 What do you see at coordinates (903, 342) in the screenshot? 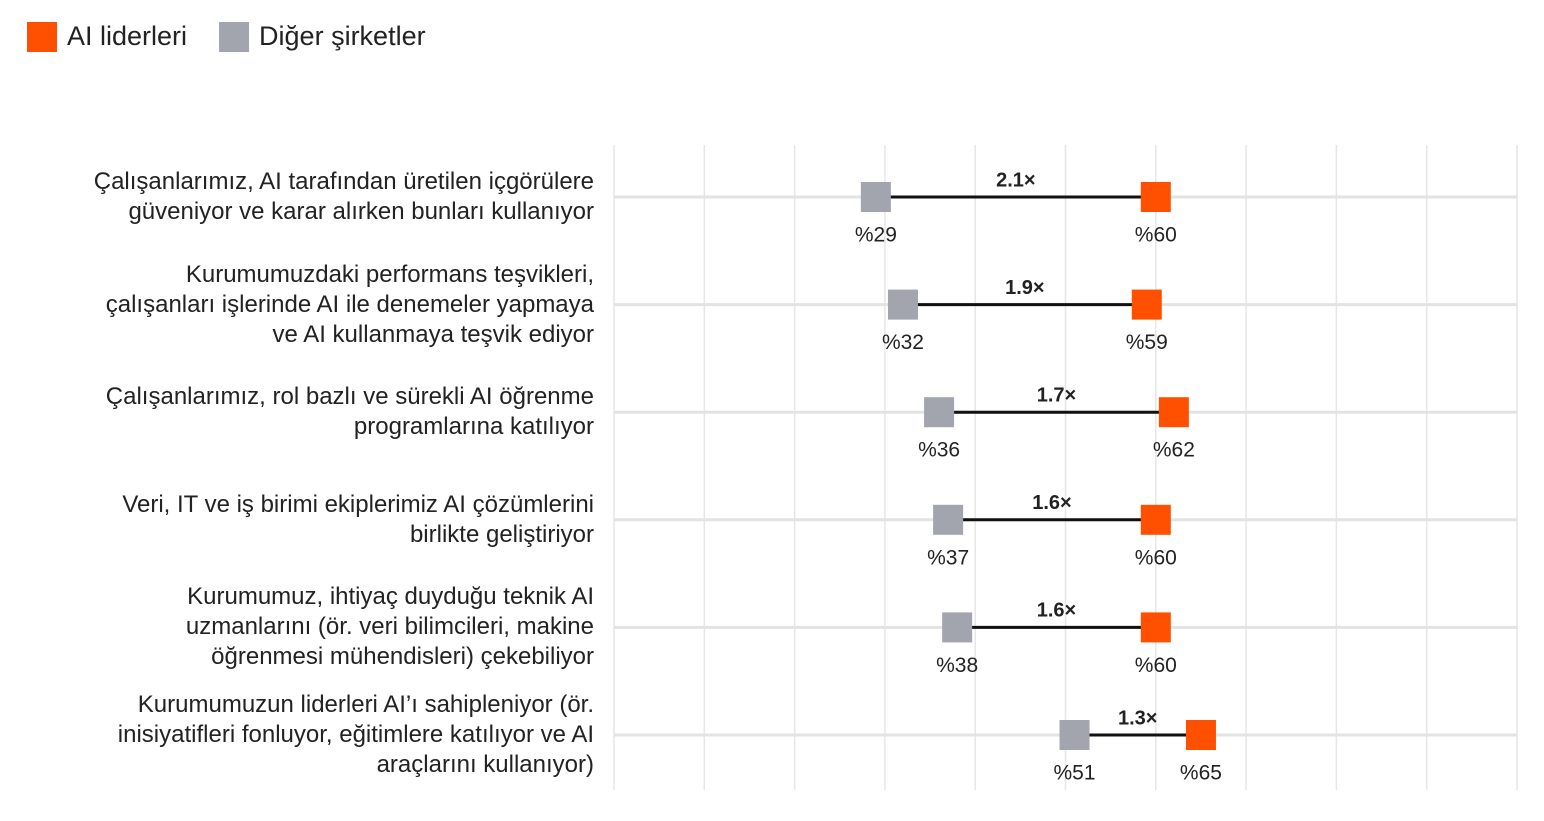
I see `value-label: %32` at bounding box center [903, 342].